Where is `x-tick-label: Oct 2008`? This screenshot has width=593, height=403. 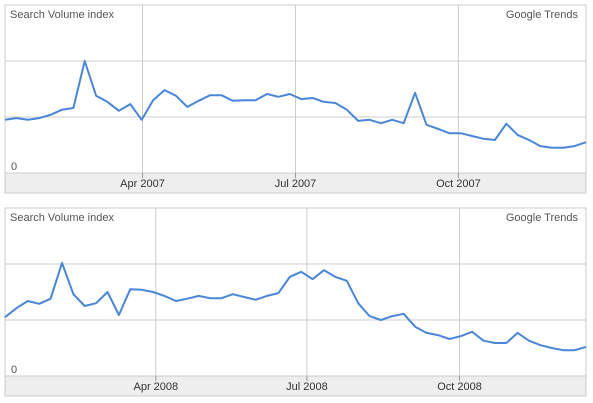 x-tick-label: Oct 2008 is located at coordinates (459, 387).